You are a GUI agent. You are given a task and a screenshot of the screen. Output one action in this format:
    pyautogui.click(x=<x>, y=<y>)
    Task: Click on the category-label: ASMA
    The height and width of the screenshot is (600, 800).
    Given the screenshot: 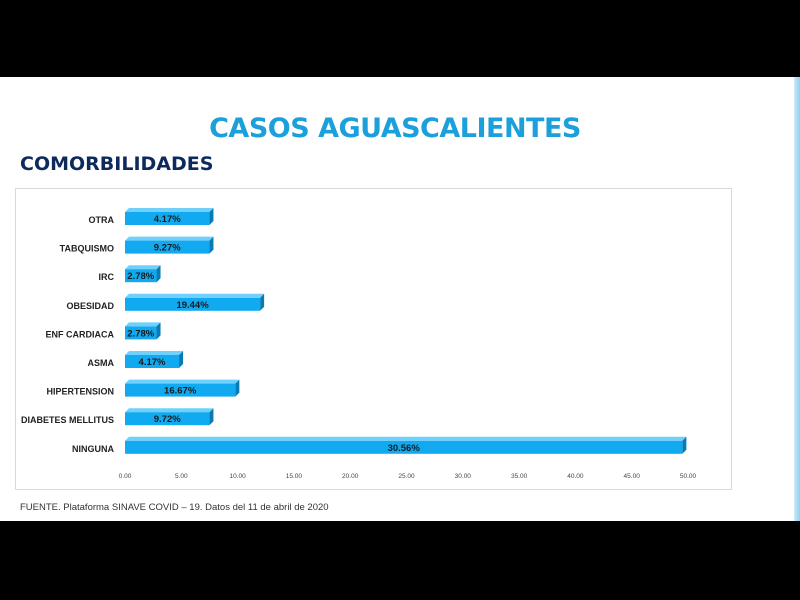 What is the action you would take?
    pyautogui.click(x=101, y=363)
    